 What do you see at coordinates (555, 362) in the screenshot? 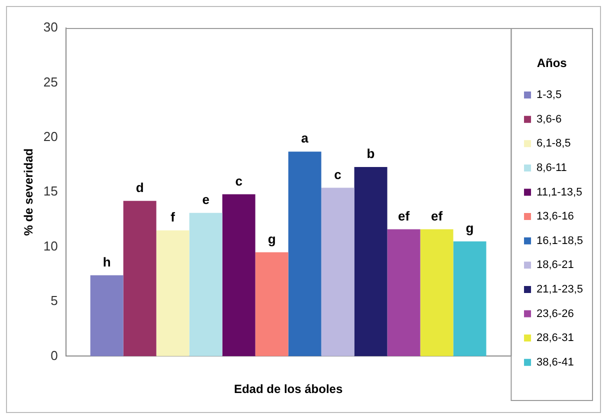
I see `legend-label: 38,6-41` at bounding box center [555, 362].